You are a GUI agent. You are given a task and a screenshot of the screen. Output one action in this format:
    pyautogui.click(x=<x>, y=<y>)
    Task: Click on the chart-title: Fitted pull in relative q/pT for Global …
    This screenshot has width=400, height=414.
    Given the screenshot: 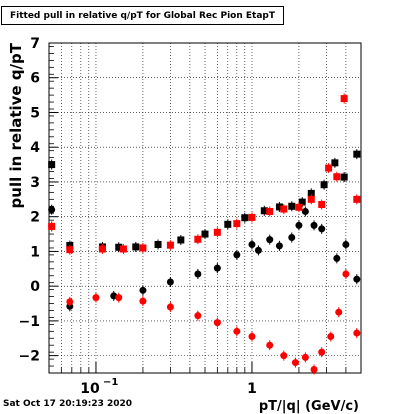 What is the action you would take?
    pyautogui.click(x=142, y=15)
    